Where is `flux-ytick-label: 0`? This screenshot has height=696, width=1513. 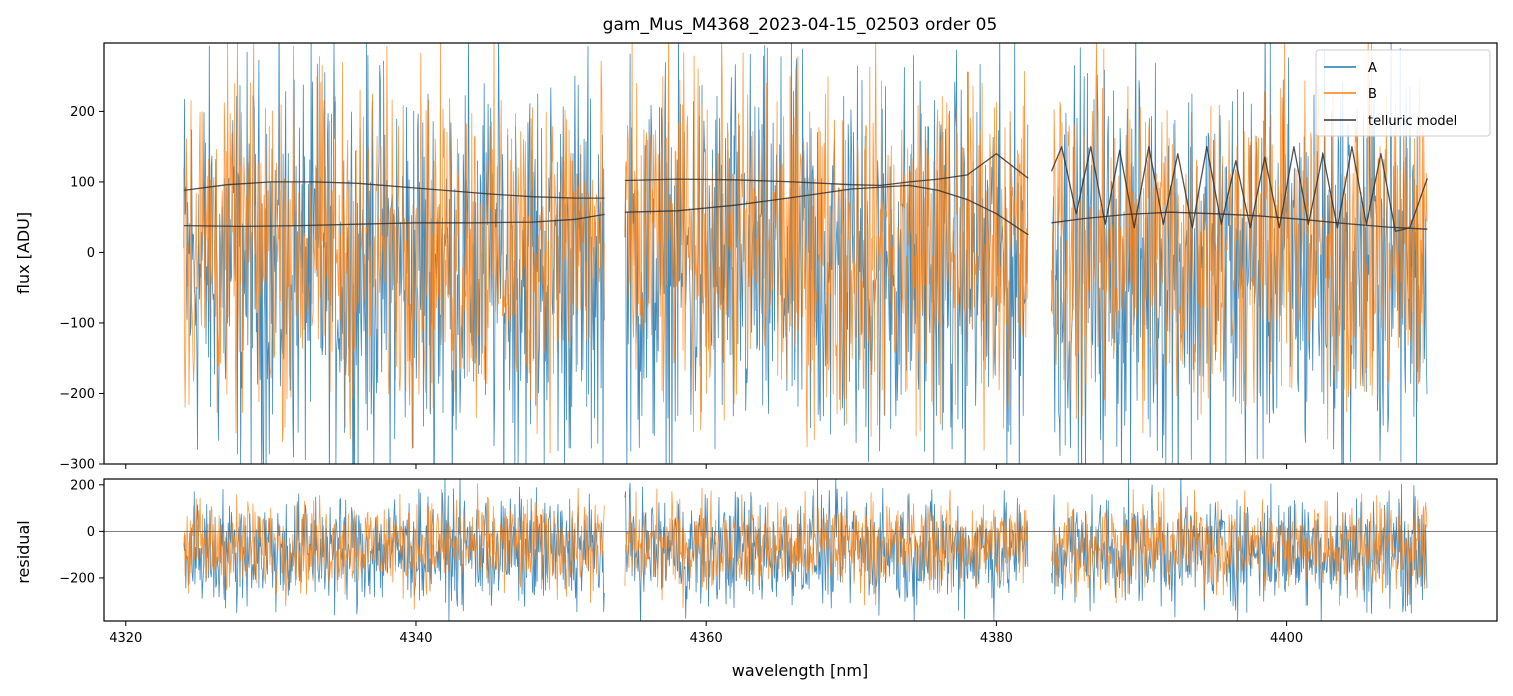 flux-ytick-label: 0 is located at coordinates (91, 253).